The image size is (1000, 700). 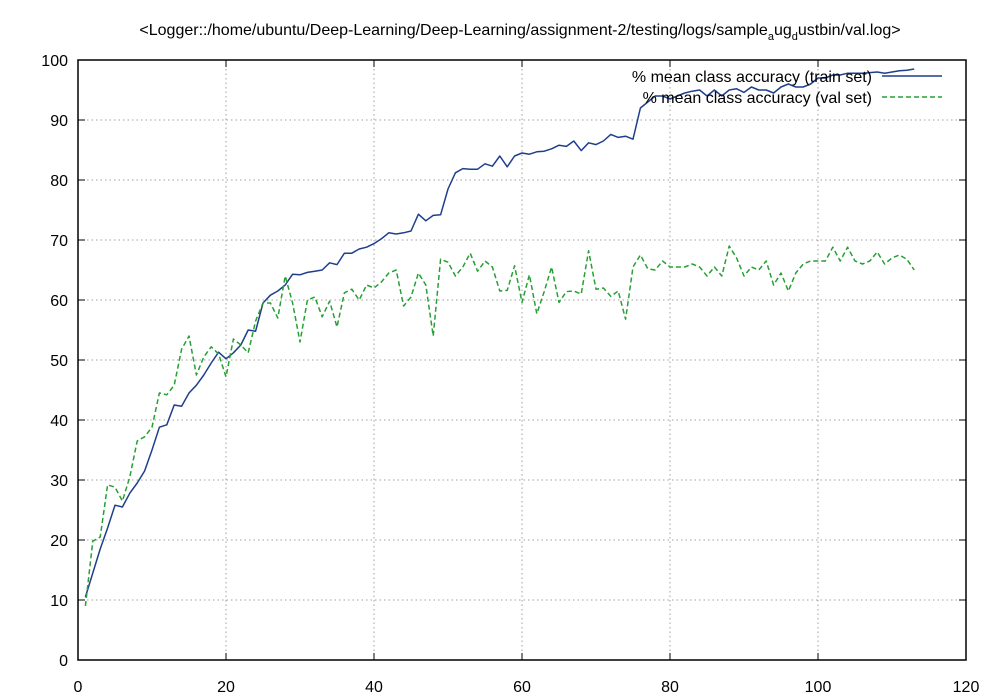 What do you see at coordinates (59, 301) in the screenshot?
I see `y-tick-label: 60` at bounding box center [59, 301].